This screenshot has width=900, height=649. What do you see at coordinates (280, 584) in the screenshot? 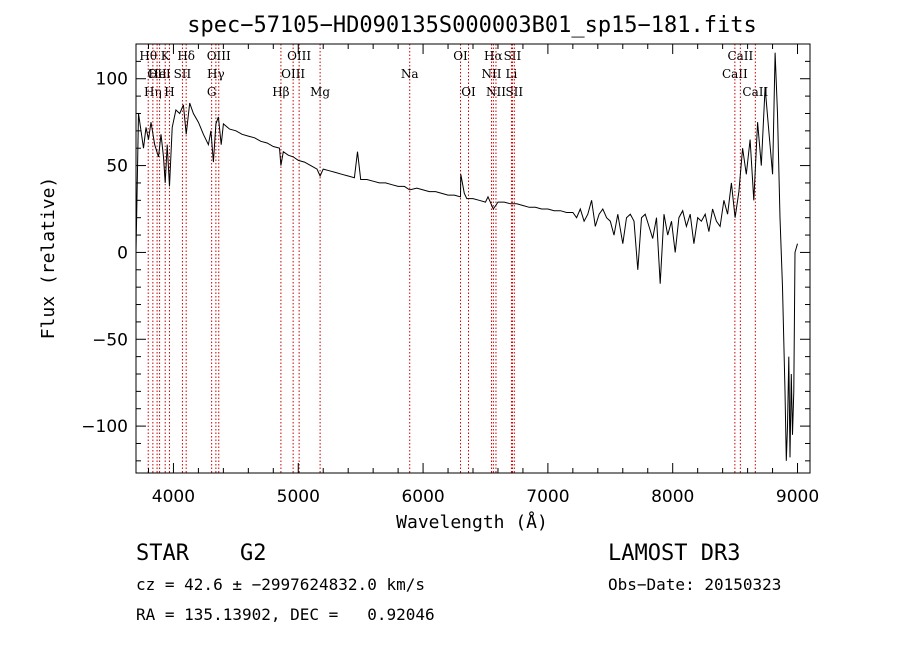
I see `redshift-readout: cz = 42.6 ± −2997624832.0 km/s` at bounding box center [280, 584].